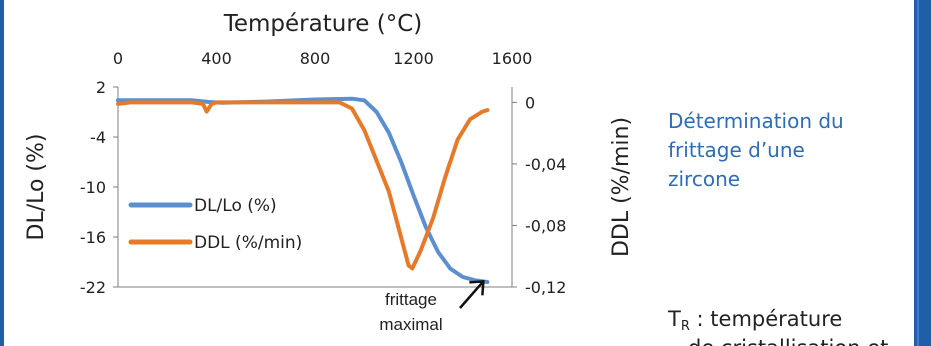 The height and width of the screenshot is (346, 931). What do you see at coordinates (766, 319) in the screenshot?
I see `tr-definition: : température` at bounding box center [766, 319].